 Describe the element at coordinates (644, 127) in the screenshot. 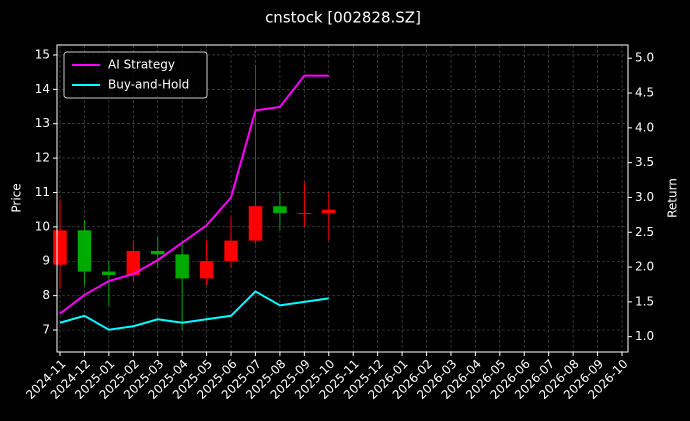

I see `y2-tick-label: 4.0` at that location.